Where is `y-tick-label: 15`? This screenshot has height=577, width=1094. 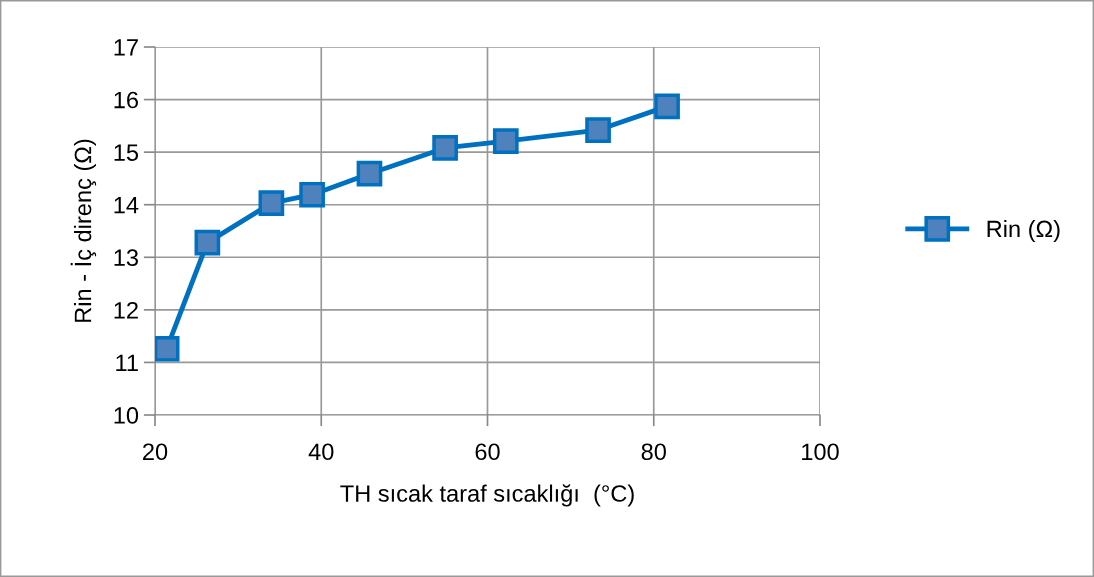
y-tick-label: 15 is located at coordinates (126, 152).